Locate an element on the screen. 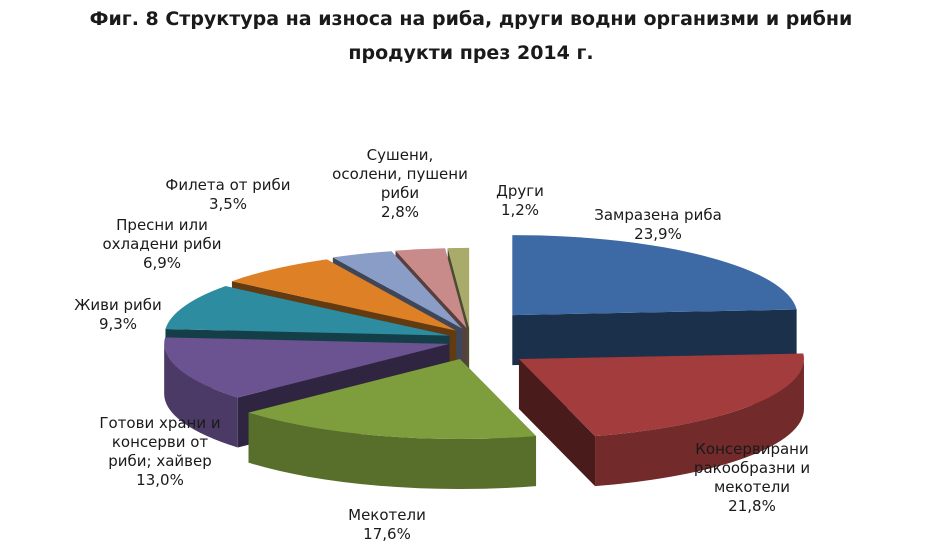  slice-value-0: 23,9% is located at coordinates (658, 234).